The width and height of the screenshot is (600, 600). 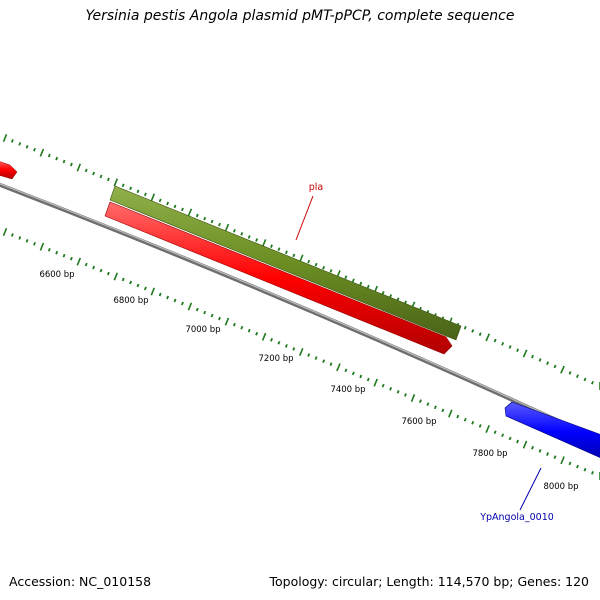 I want to click on tick-label-7400: 7400 bp, so click(x=347, y=390).